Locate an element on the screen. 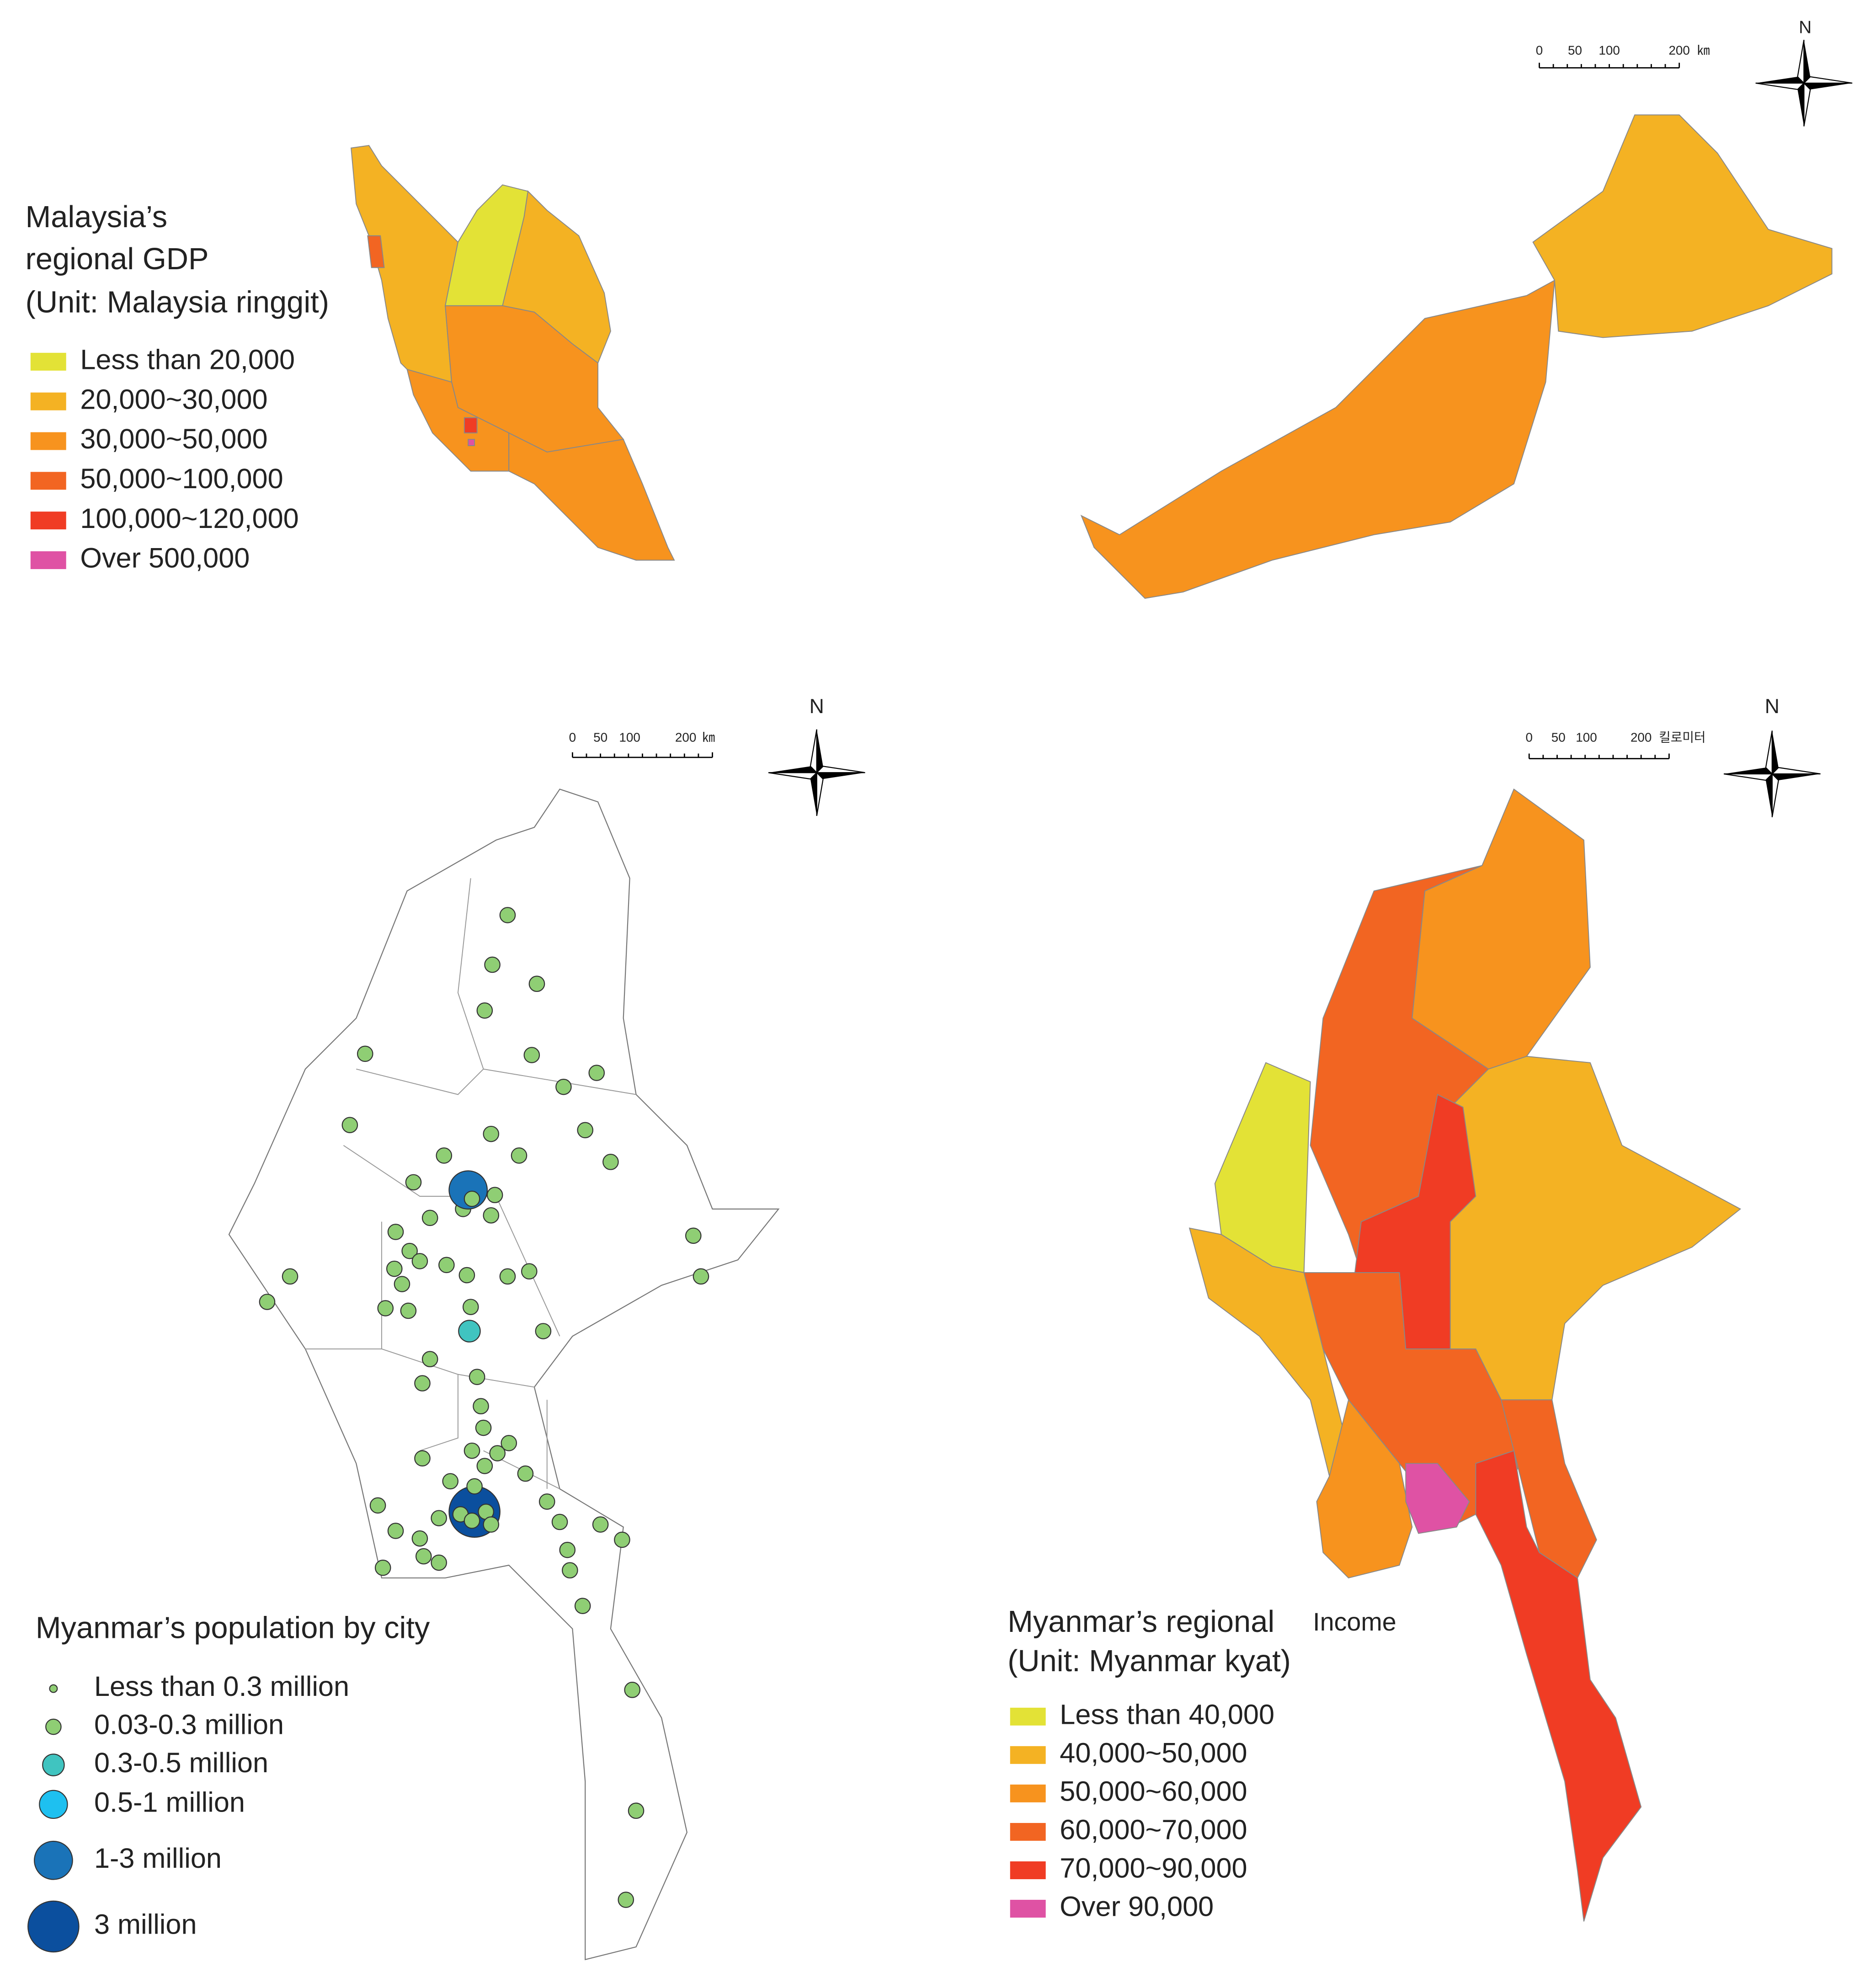 This screenshot has width=1865, height=1988. legend-label: 3 million is located at coordinates (146, 1925).